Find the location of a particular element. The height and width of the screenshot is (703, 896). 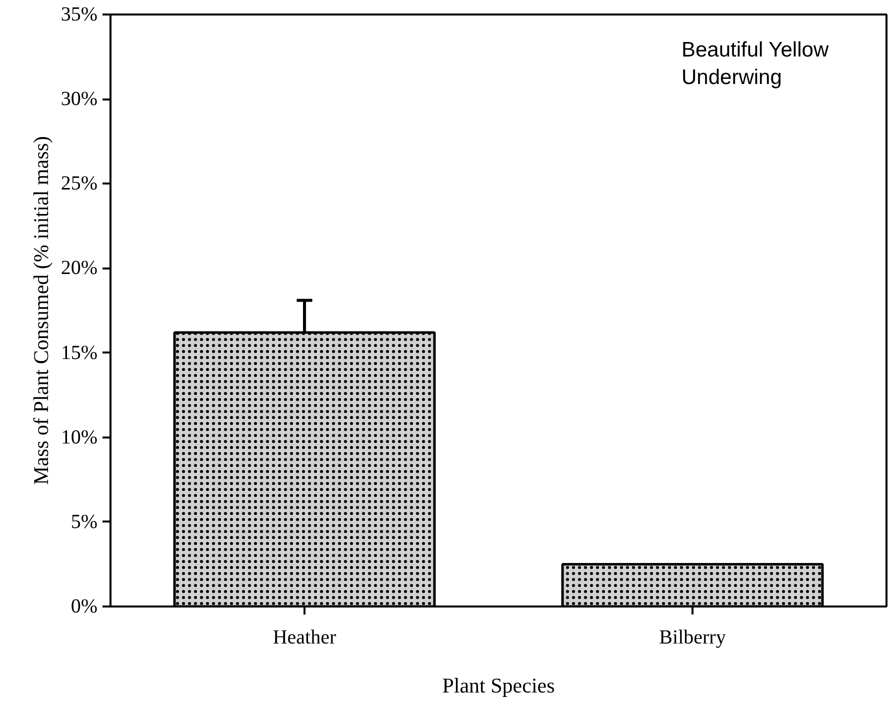

y-tick-label: 0% is located at coordinates (84, 607).